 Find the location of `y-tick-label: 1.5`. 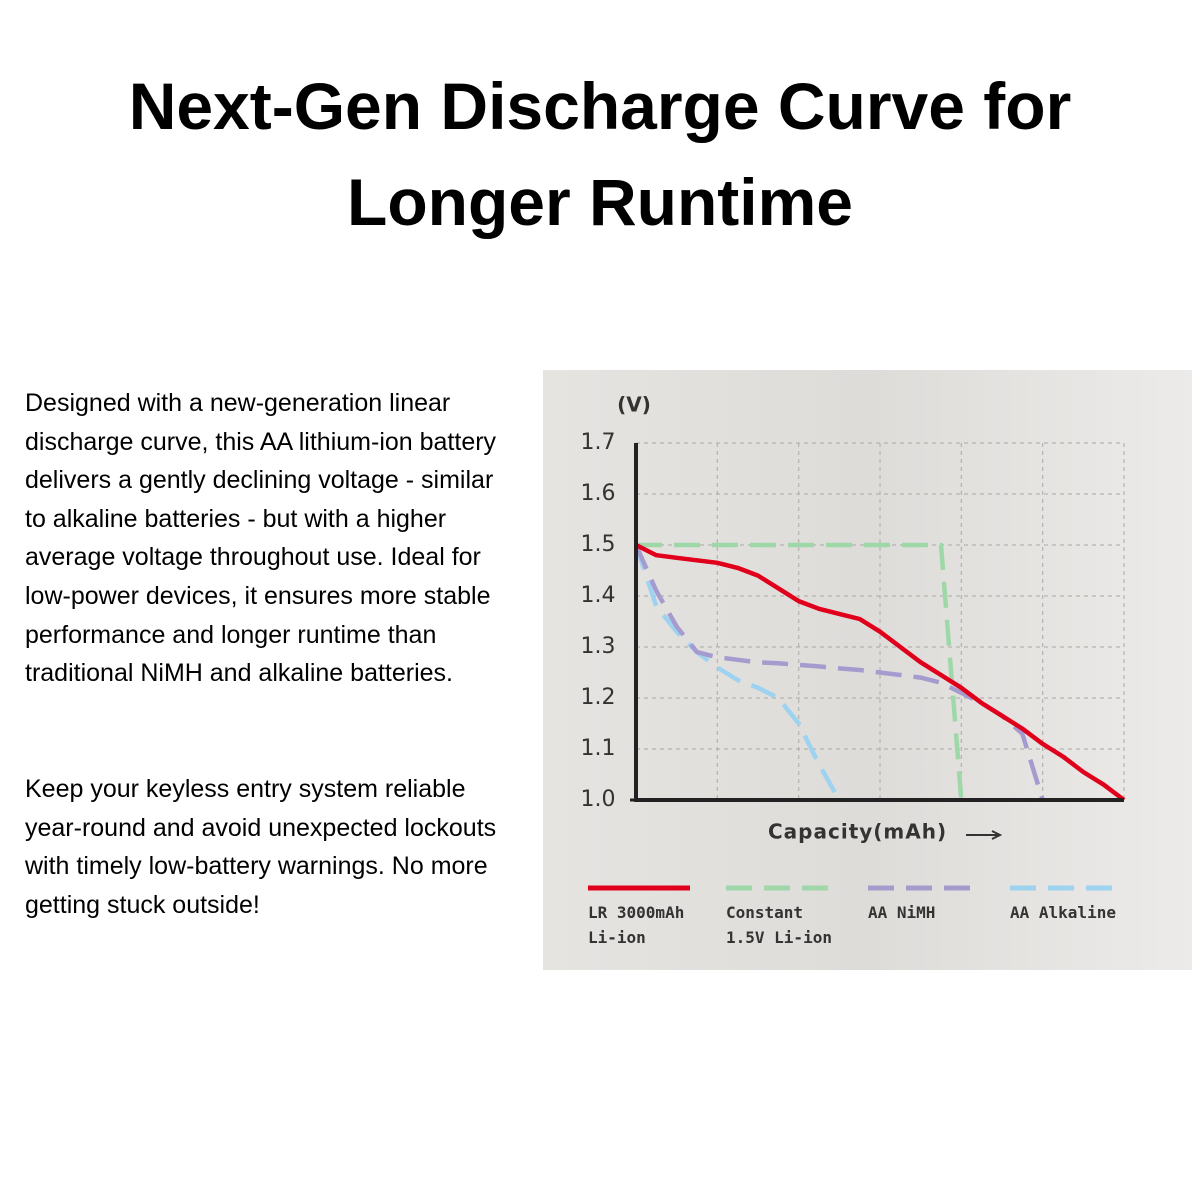

y-tick-label: 1.5 is located at coordinates (598, 544).